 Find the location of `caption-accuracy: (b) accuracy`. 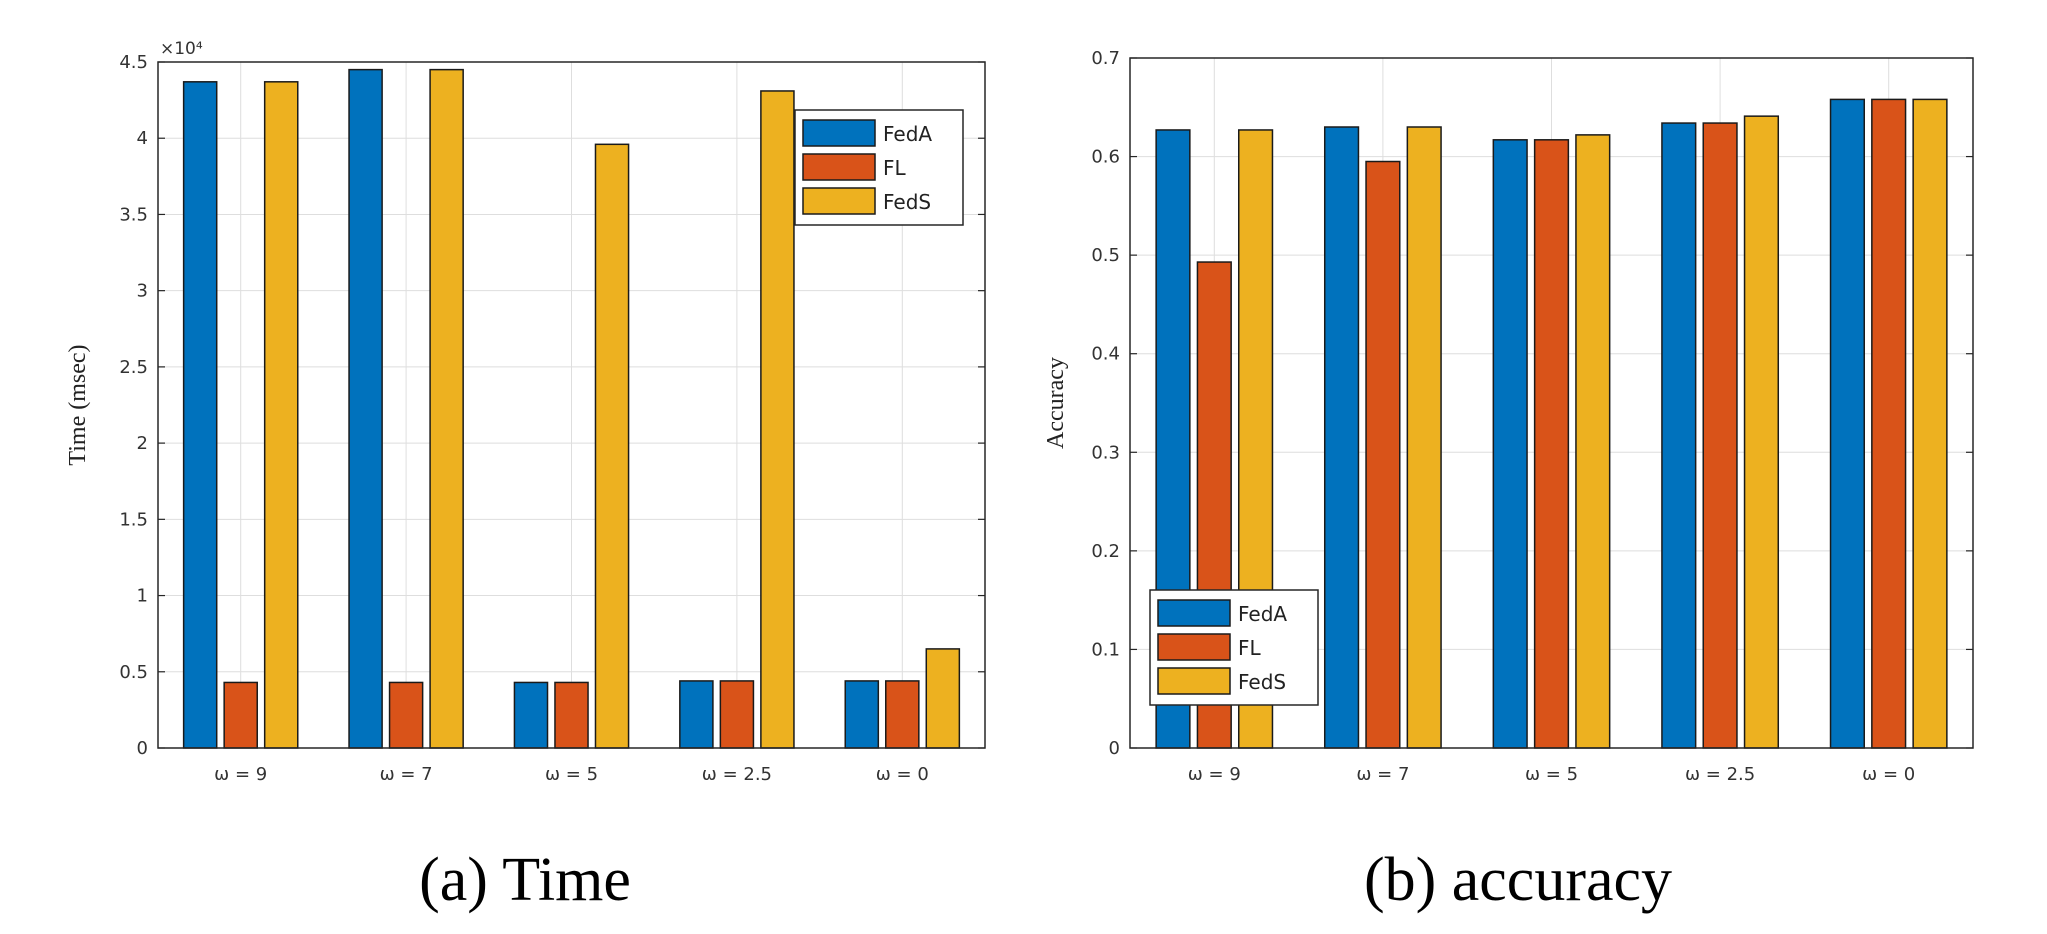

caption-accuracy: (b) accuracy is located at coordinates (1518, 880).